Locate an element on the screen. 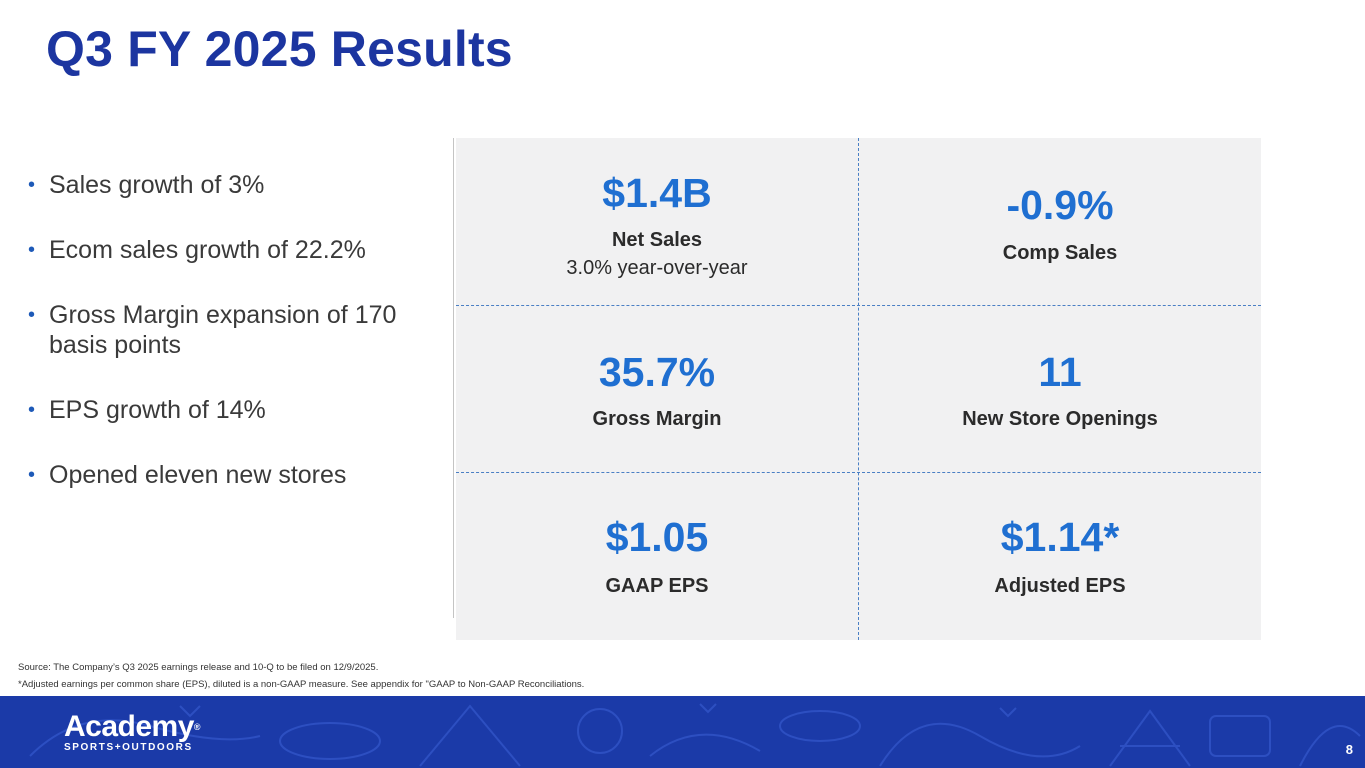 This screenshot has height=768, width=1365. metric-value: 35.7% is located at coordinates (657, 372).